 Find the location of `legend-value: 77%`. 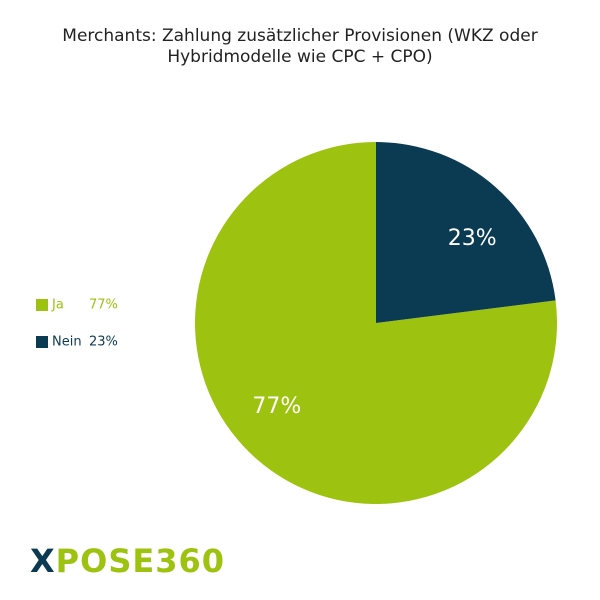

legend-value: 77% is located at coordinates (103, 305).